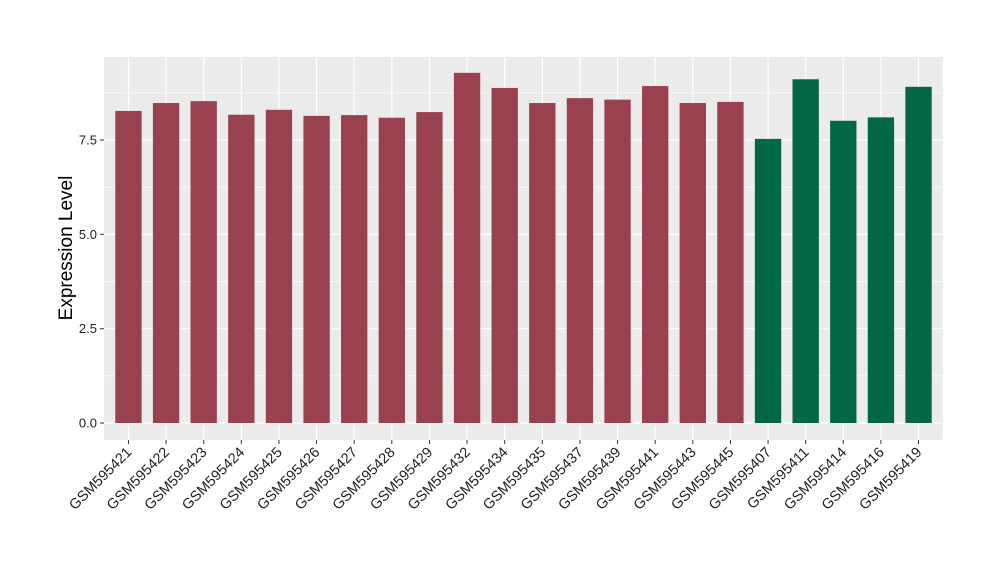  What do you see at coordinates (166, 263) in the screenshot?
I see `bar-gsm595422` at bounding box center [166, 263].